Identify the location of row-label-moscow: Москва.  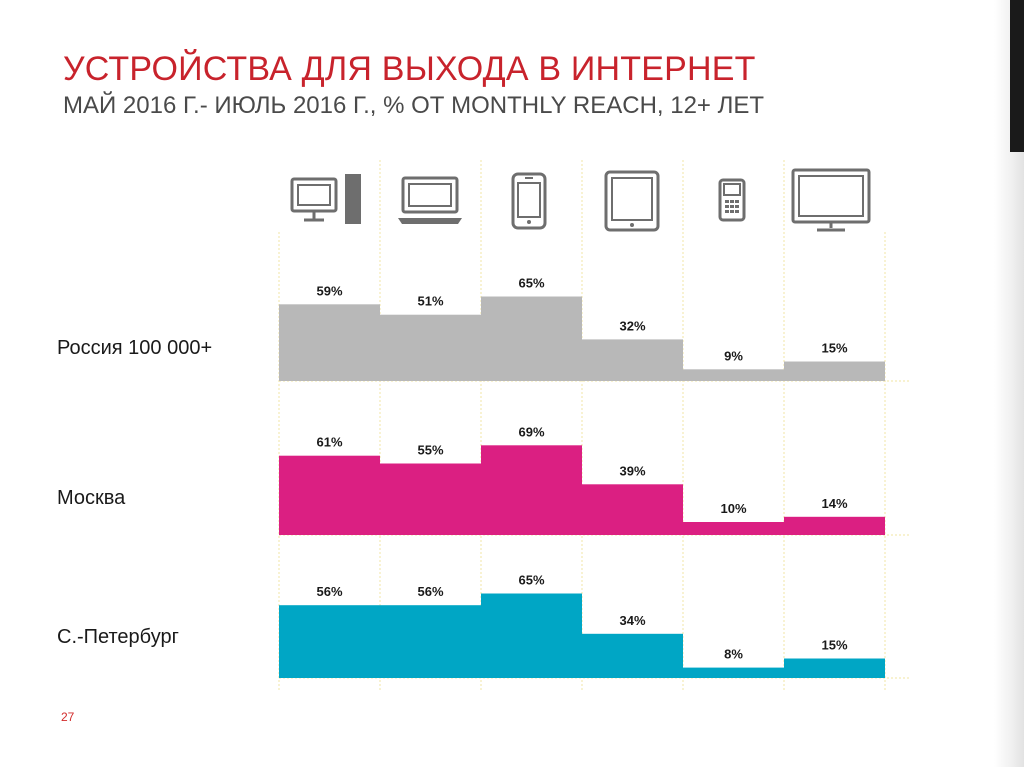
(91, 498).